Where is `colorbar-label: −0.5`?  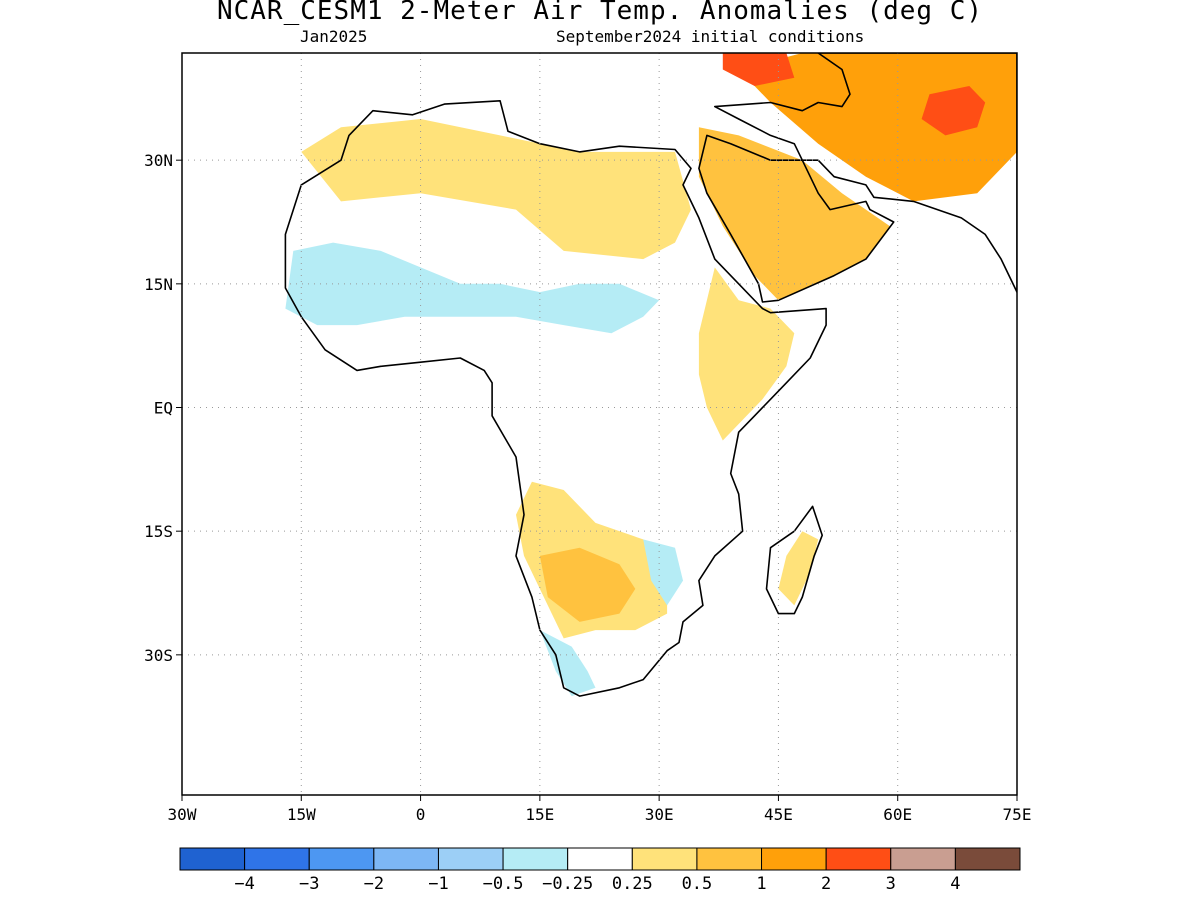
colorbar-label: −0.5 is located at coordinates (503, 884).